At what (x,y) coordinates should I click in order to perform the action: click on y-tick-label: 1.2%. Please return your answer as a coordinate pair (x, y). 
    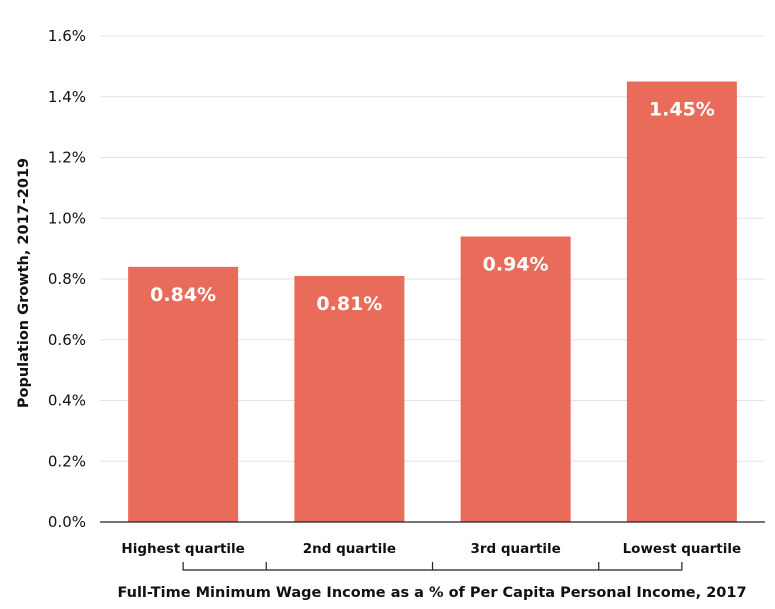
    Looking at the image, I should click on (67, 158).